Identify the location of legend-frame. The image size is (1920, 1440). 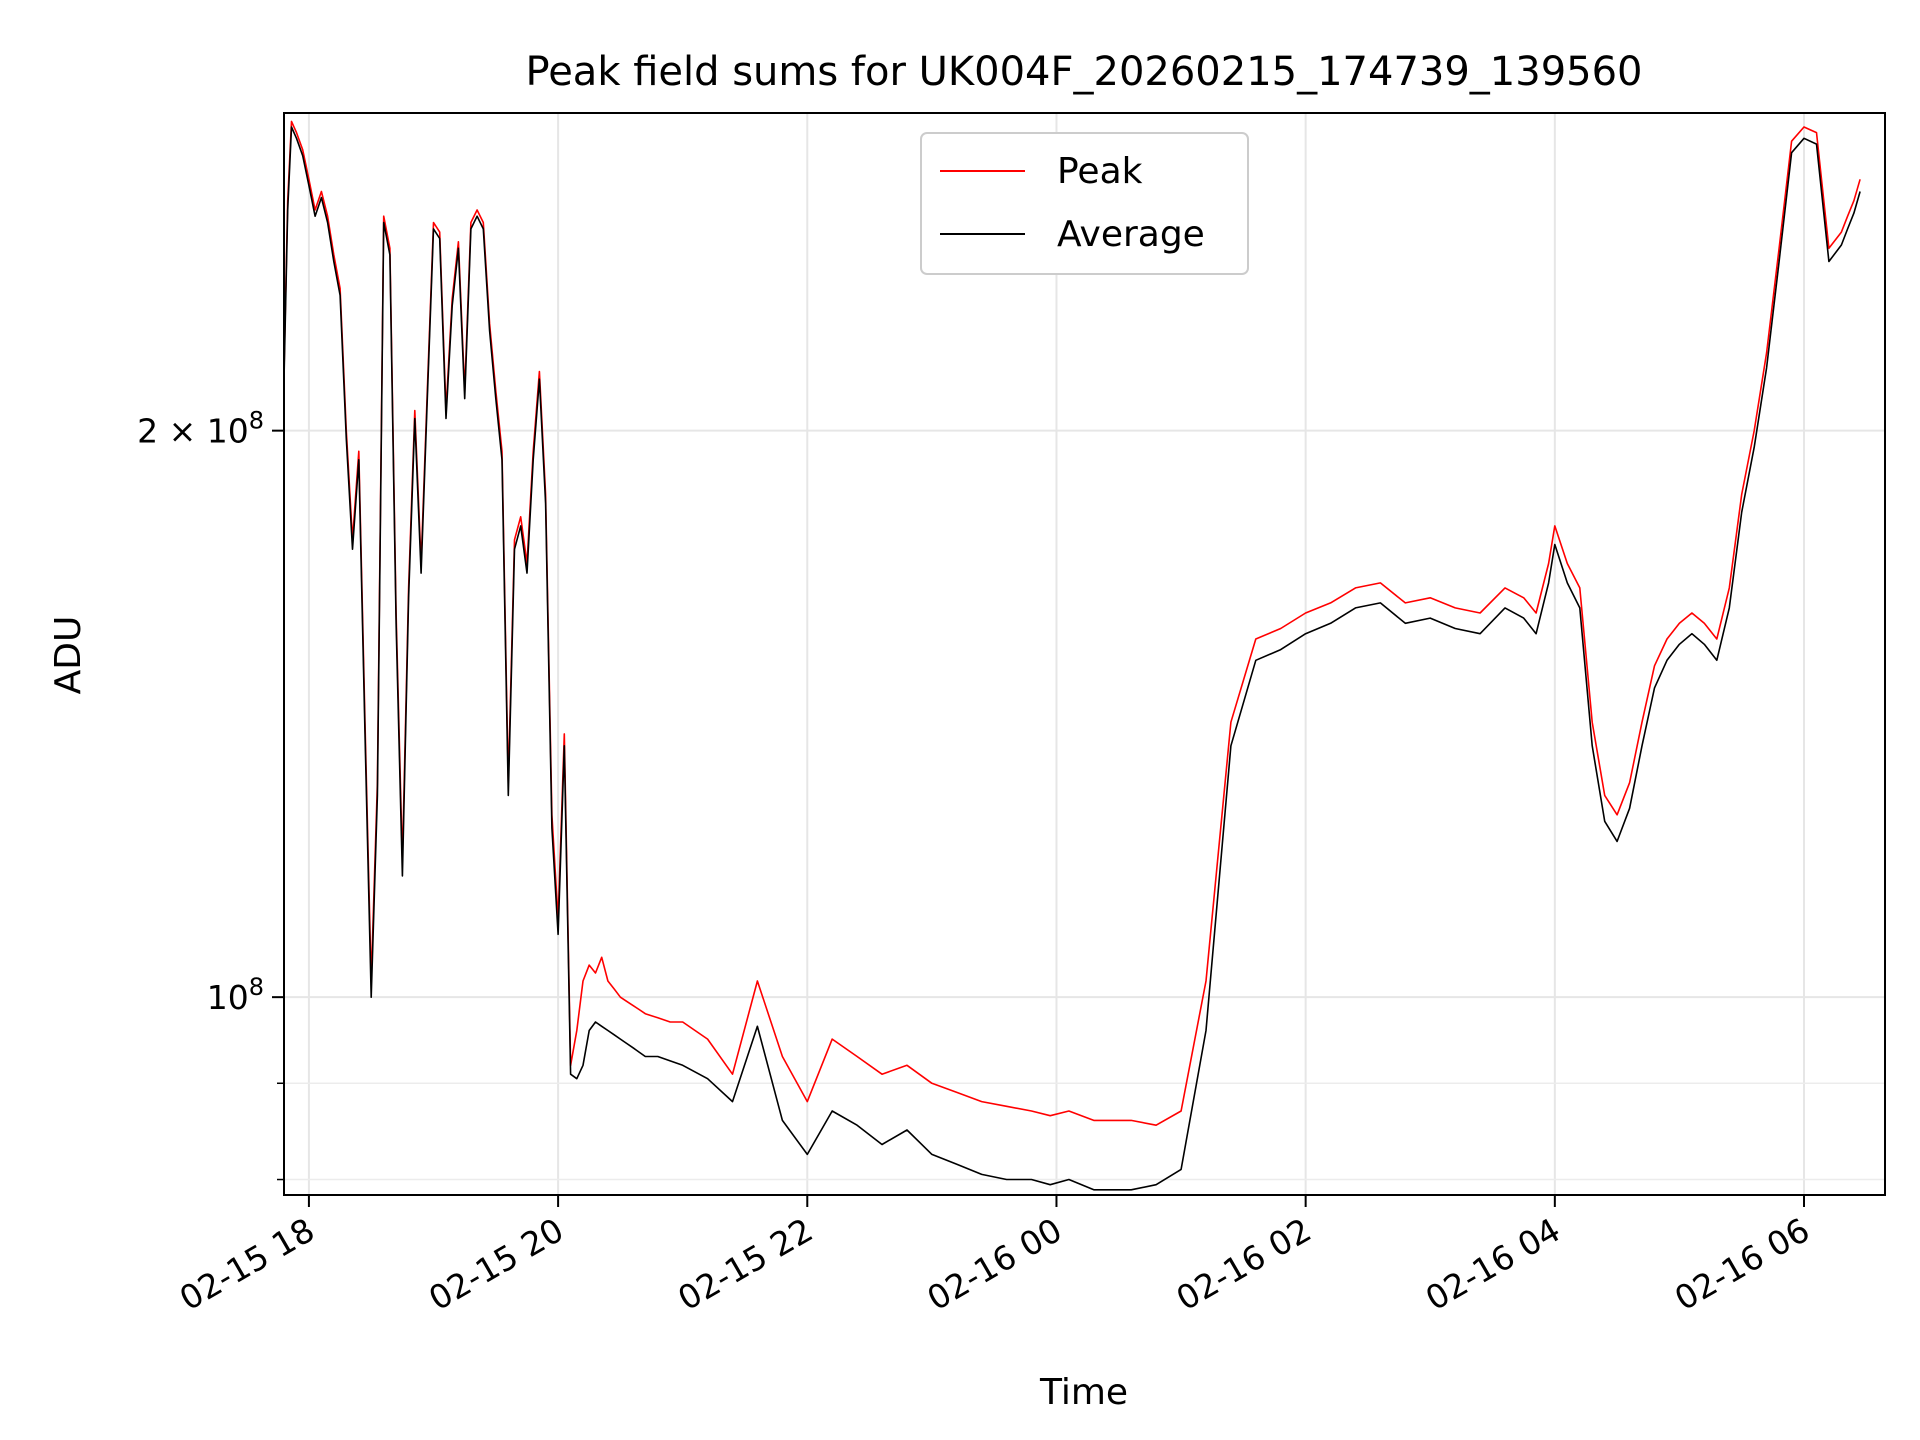
(1084, 203).